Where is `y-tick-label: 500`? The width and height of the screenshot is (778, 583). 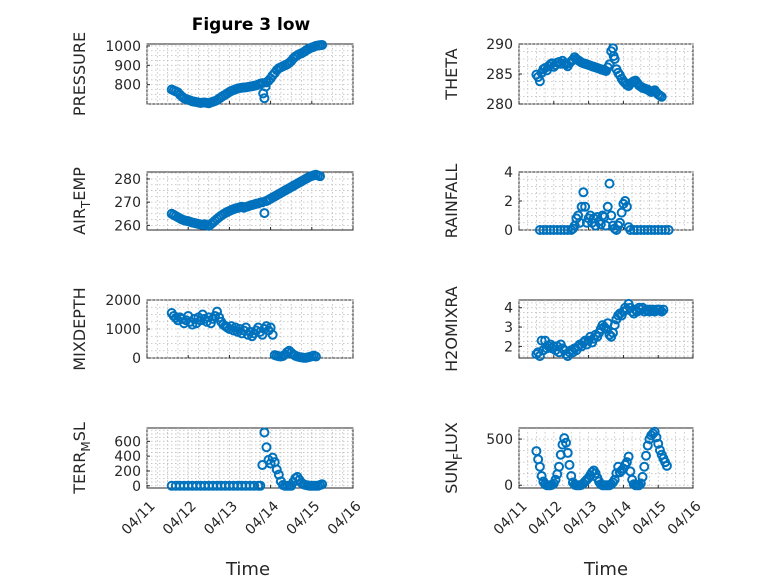
y-tick-label: 500 is located at coordinates (499, 440).